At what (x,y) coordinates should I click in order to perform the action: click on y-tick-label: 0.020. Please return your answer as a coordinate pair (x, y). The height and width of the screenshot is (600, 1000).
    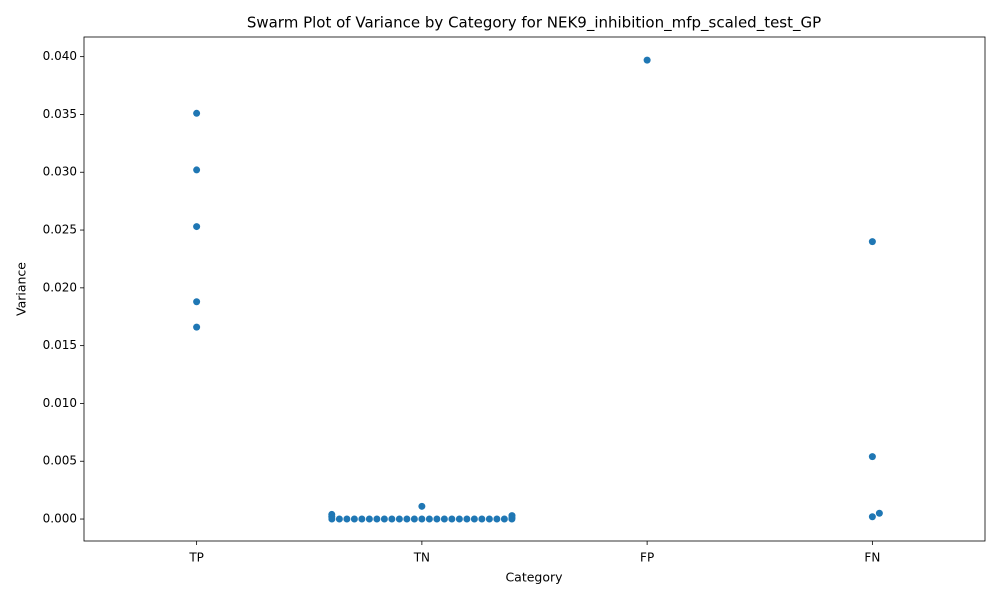
    Looking at the image, I should click on (60, 287).